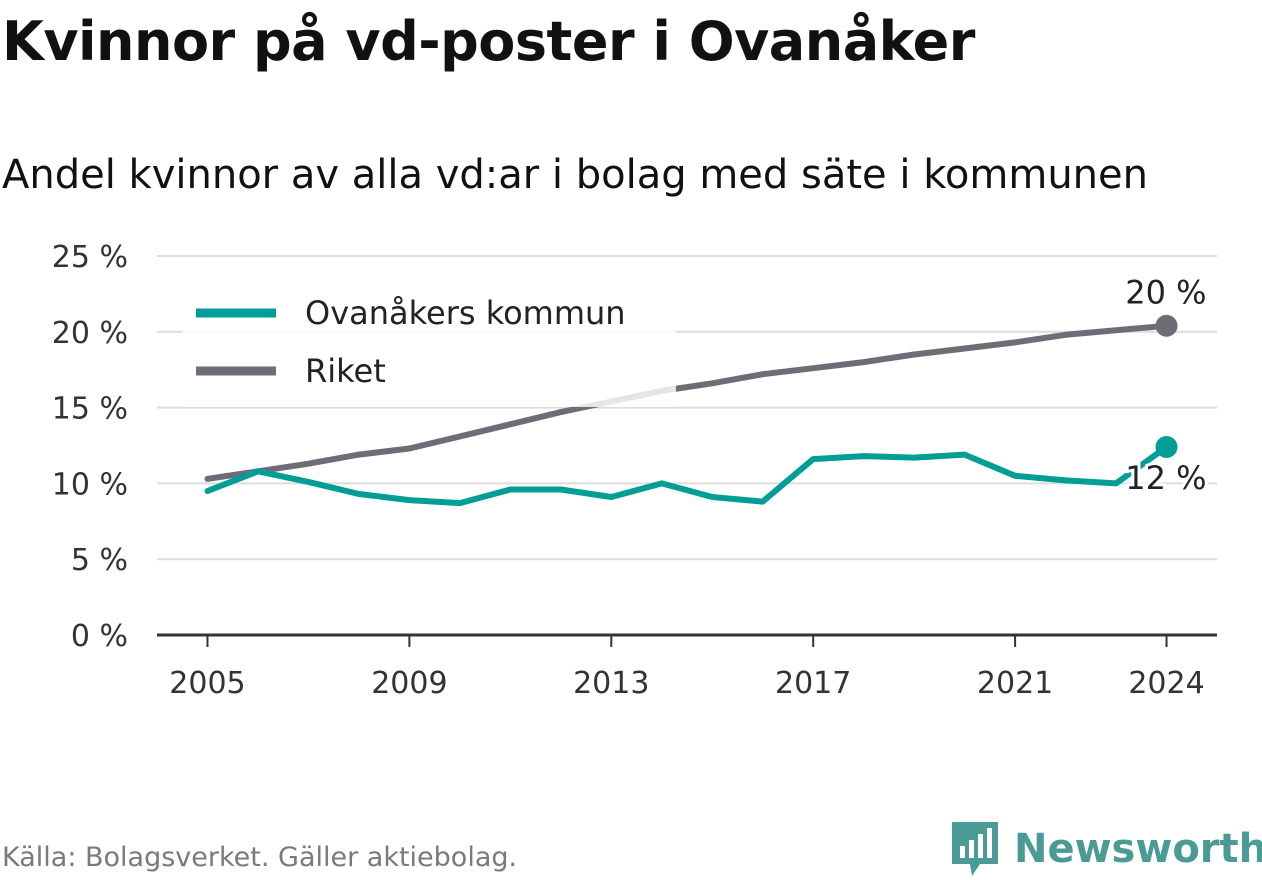 Image resolution: width=1262 pixels, height=880 pixels. I want to click on x-axis-ticks: 2005 2009 2013 2017 2021 2024, so click(687, 667).